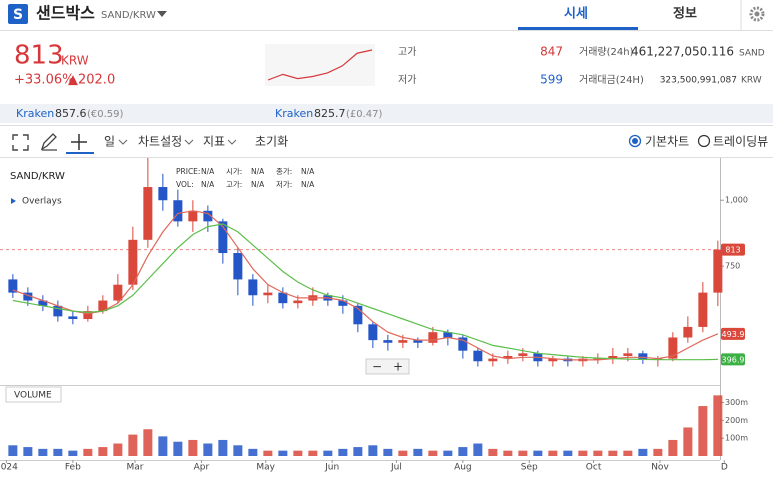 Image resolution: width=773 pixels, height=478 pixels. What do you see at coordinates (387, 366) in the screenshot?
I see `zoom-box` at bounding box center [387, 366].